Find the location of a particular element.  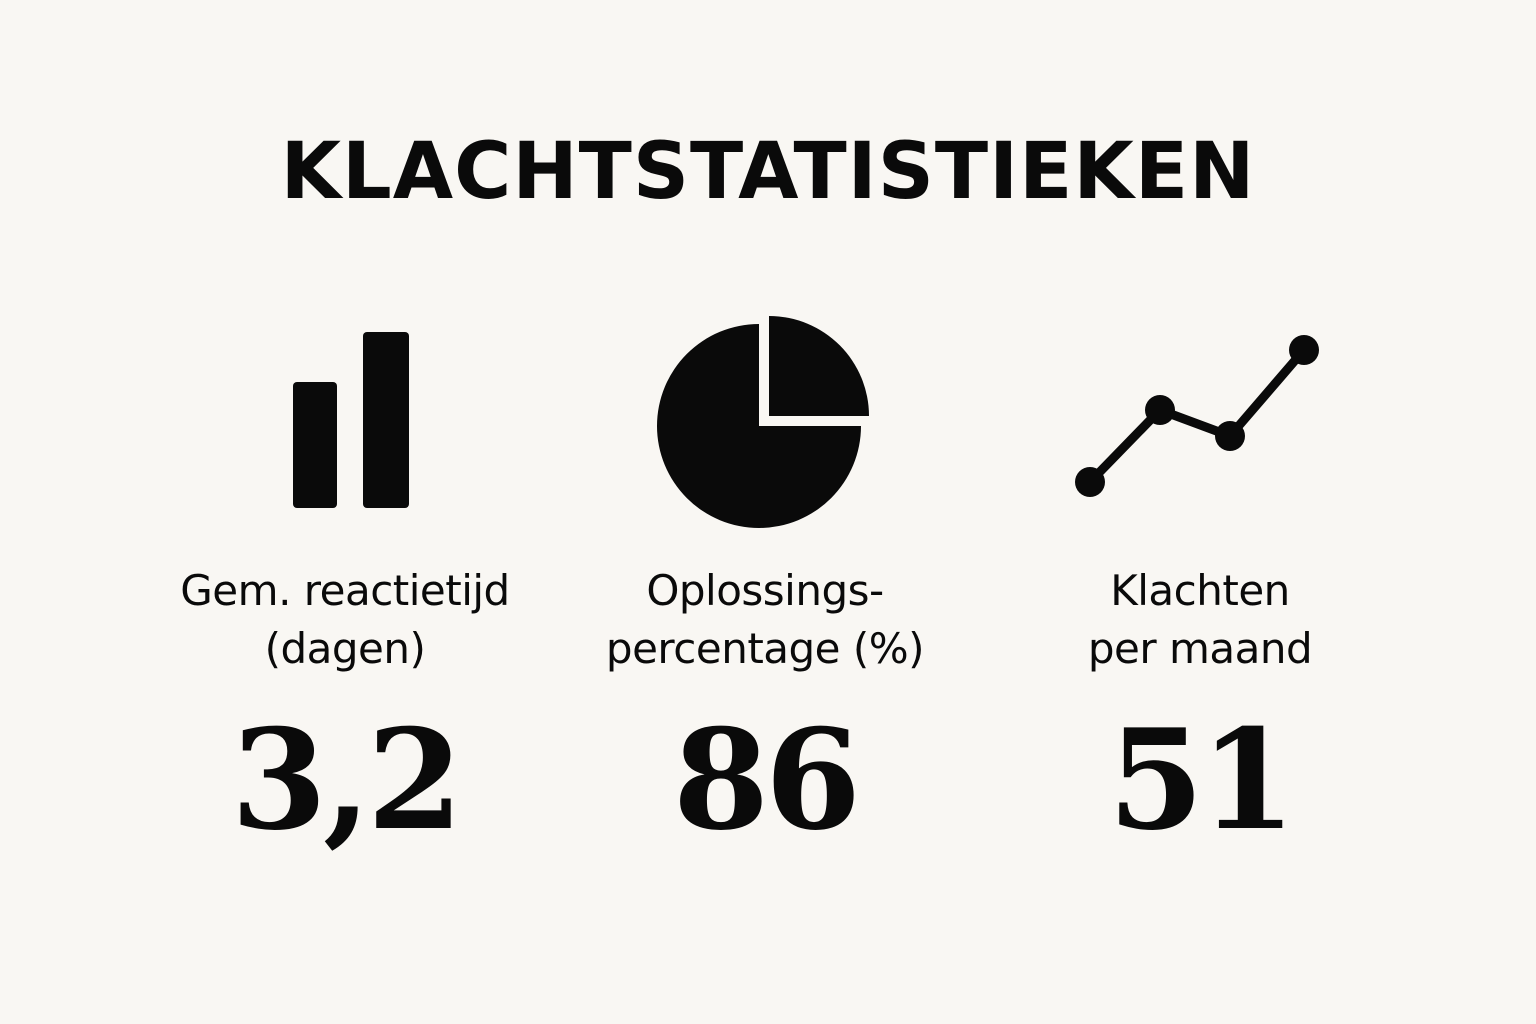

stat-label-response-time: Gem. reactietijd (dagen) is located at coordinates (345, 620).